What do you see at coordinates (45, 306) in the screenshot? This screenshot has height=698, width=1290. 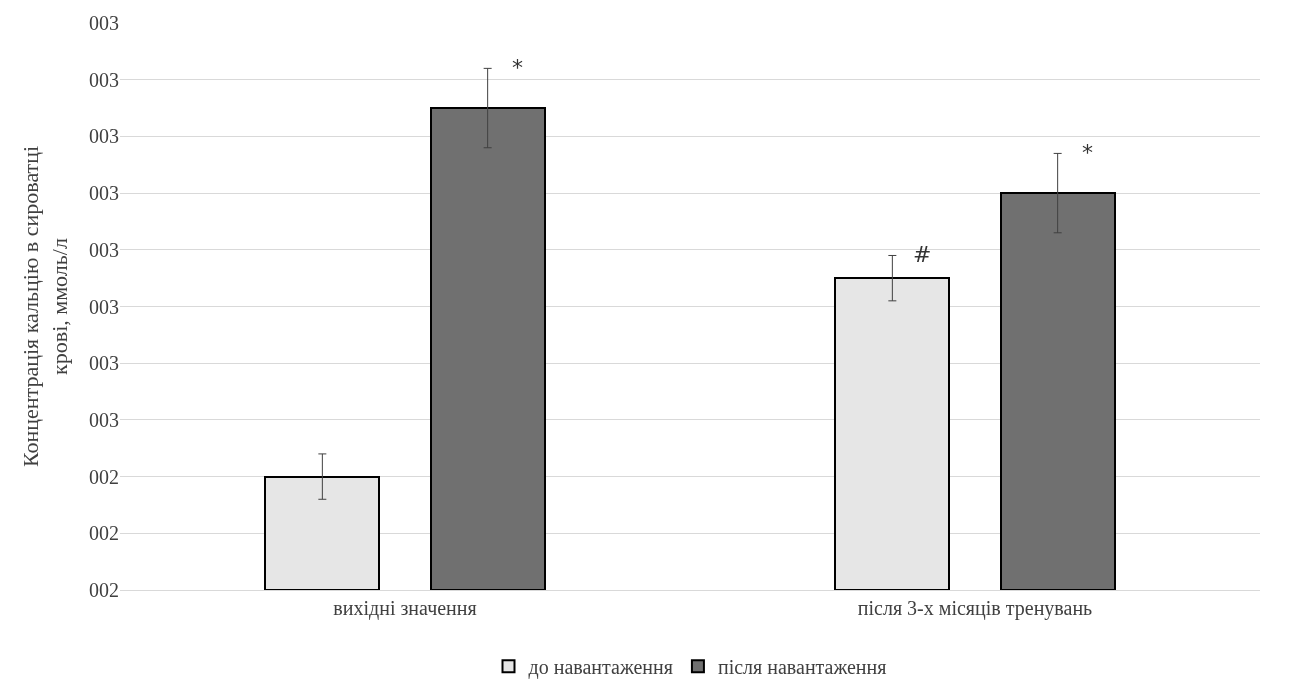 I see `y-axis-title: Концентрація кальцію в сироватці крові, ммоль/л` at bounding box center [45, 306].